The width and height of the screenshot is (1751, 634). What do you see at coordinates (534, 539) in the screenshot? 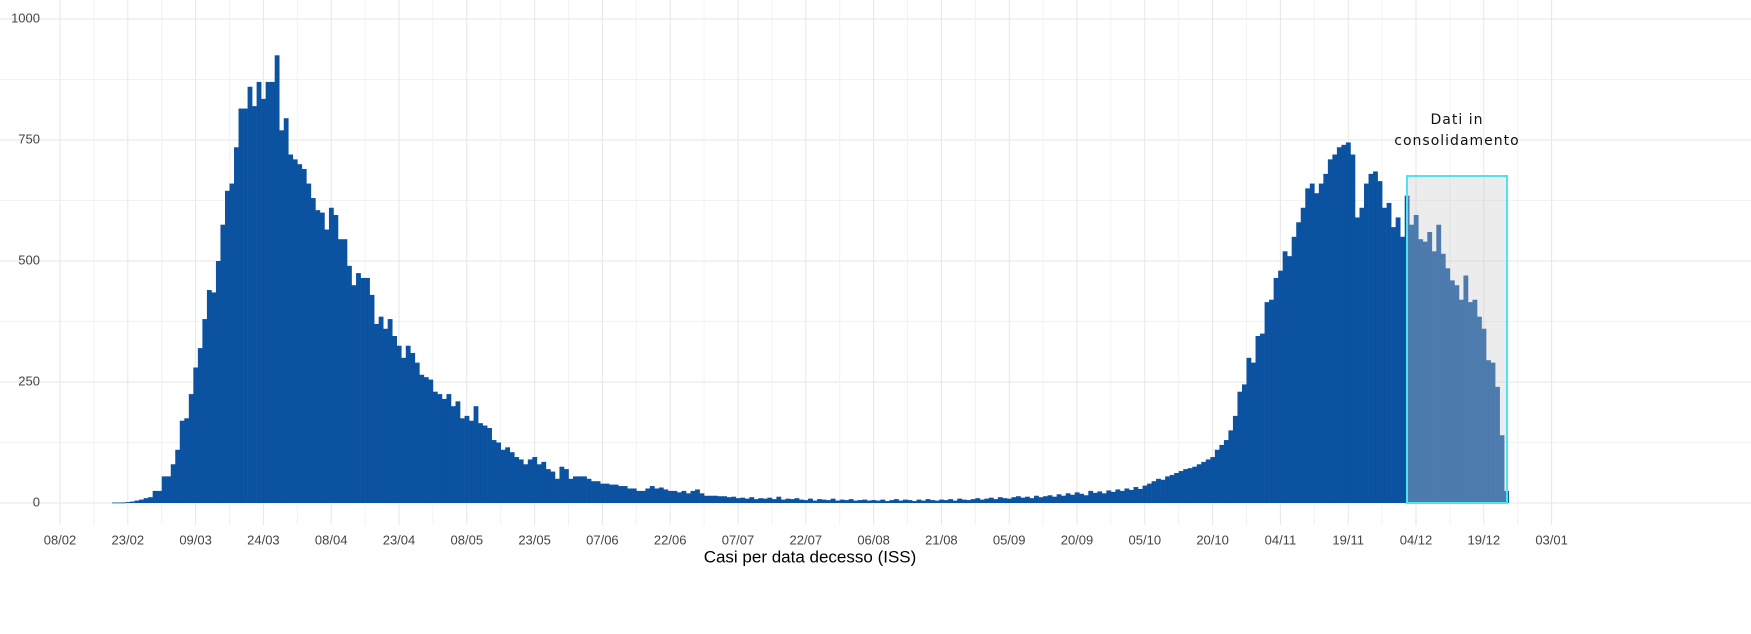
I see `x-tick-label: 23/05` at bounding box center [534, 539].